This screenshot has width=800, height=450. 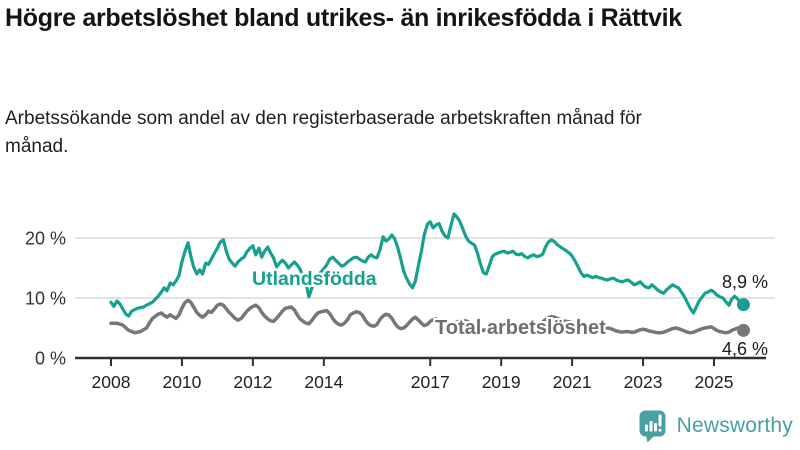 What do you see at coordinates (520, 328) in the screenshot?
I see `series-label-total-arbetsloshet: Total arbetslöshet` at bounding box center [520, 328].